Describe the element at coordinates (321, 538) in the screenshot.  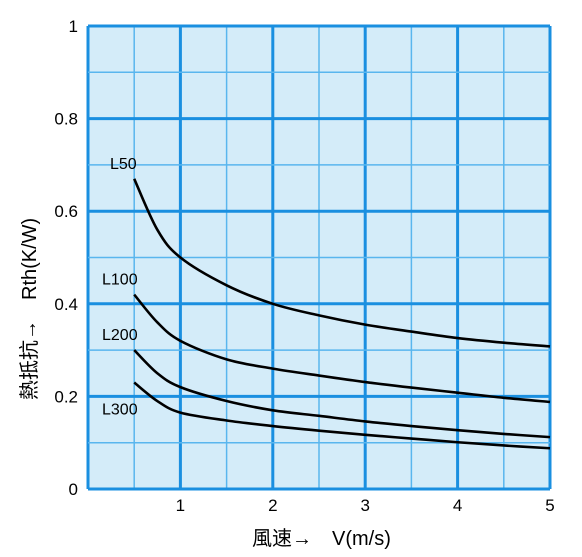
I see `x-axis-title: 風速→ V(m/s)` at that location.